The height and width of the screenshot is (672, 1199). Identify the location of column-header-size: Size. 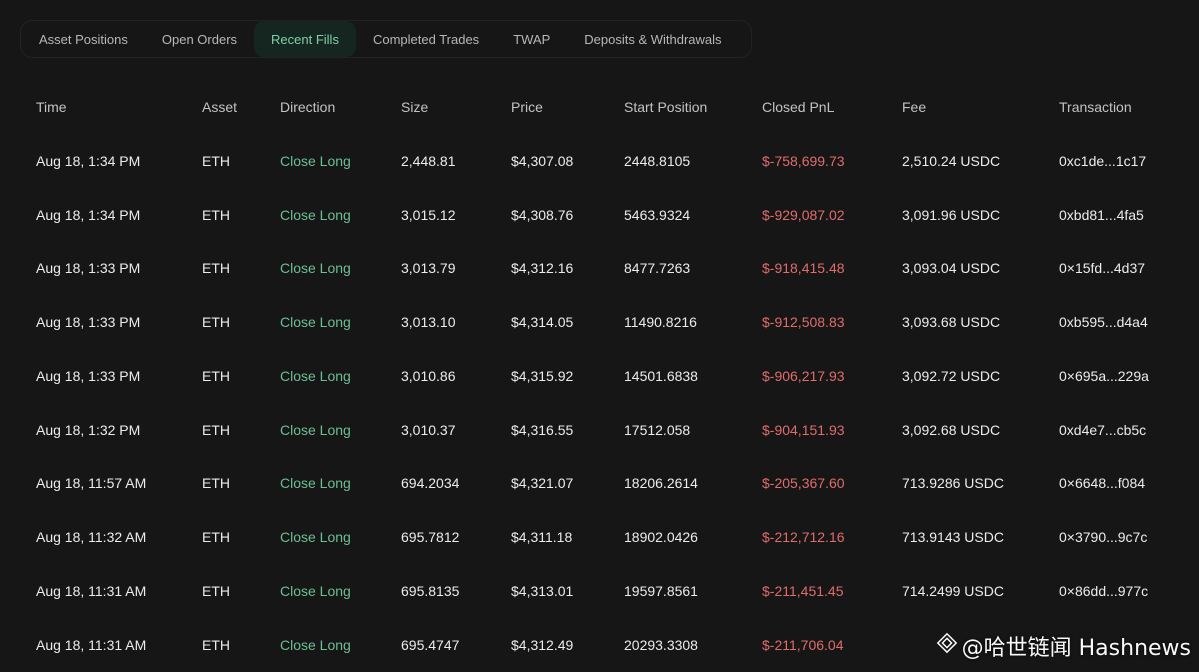
(415, 107).